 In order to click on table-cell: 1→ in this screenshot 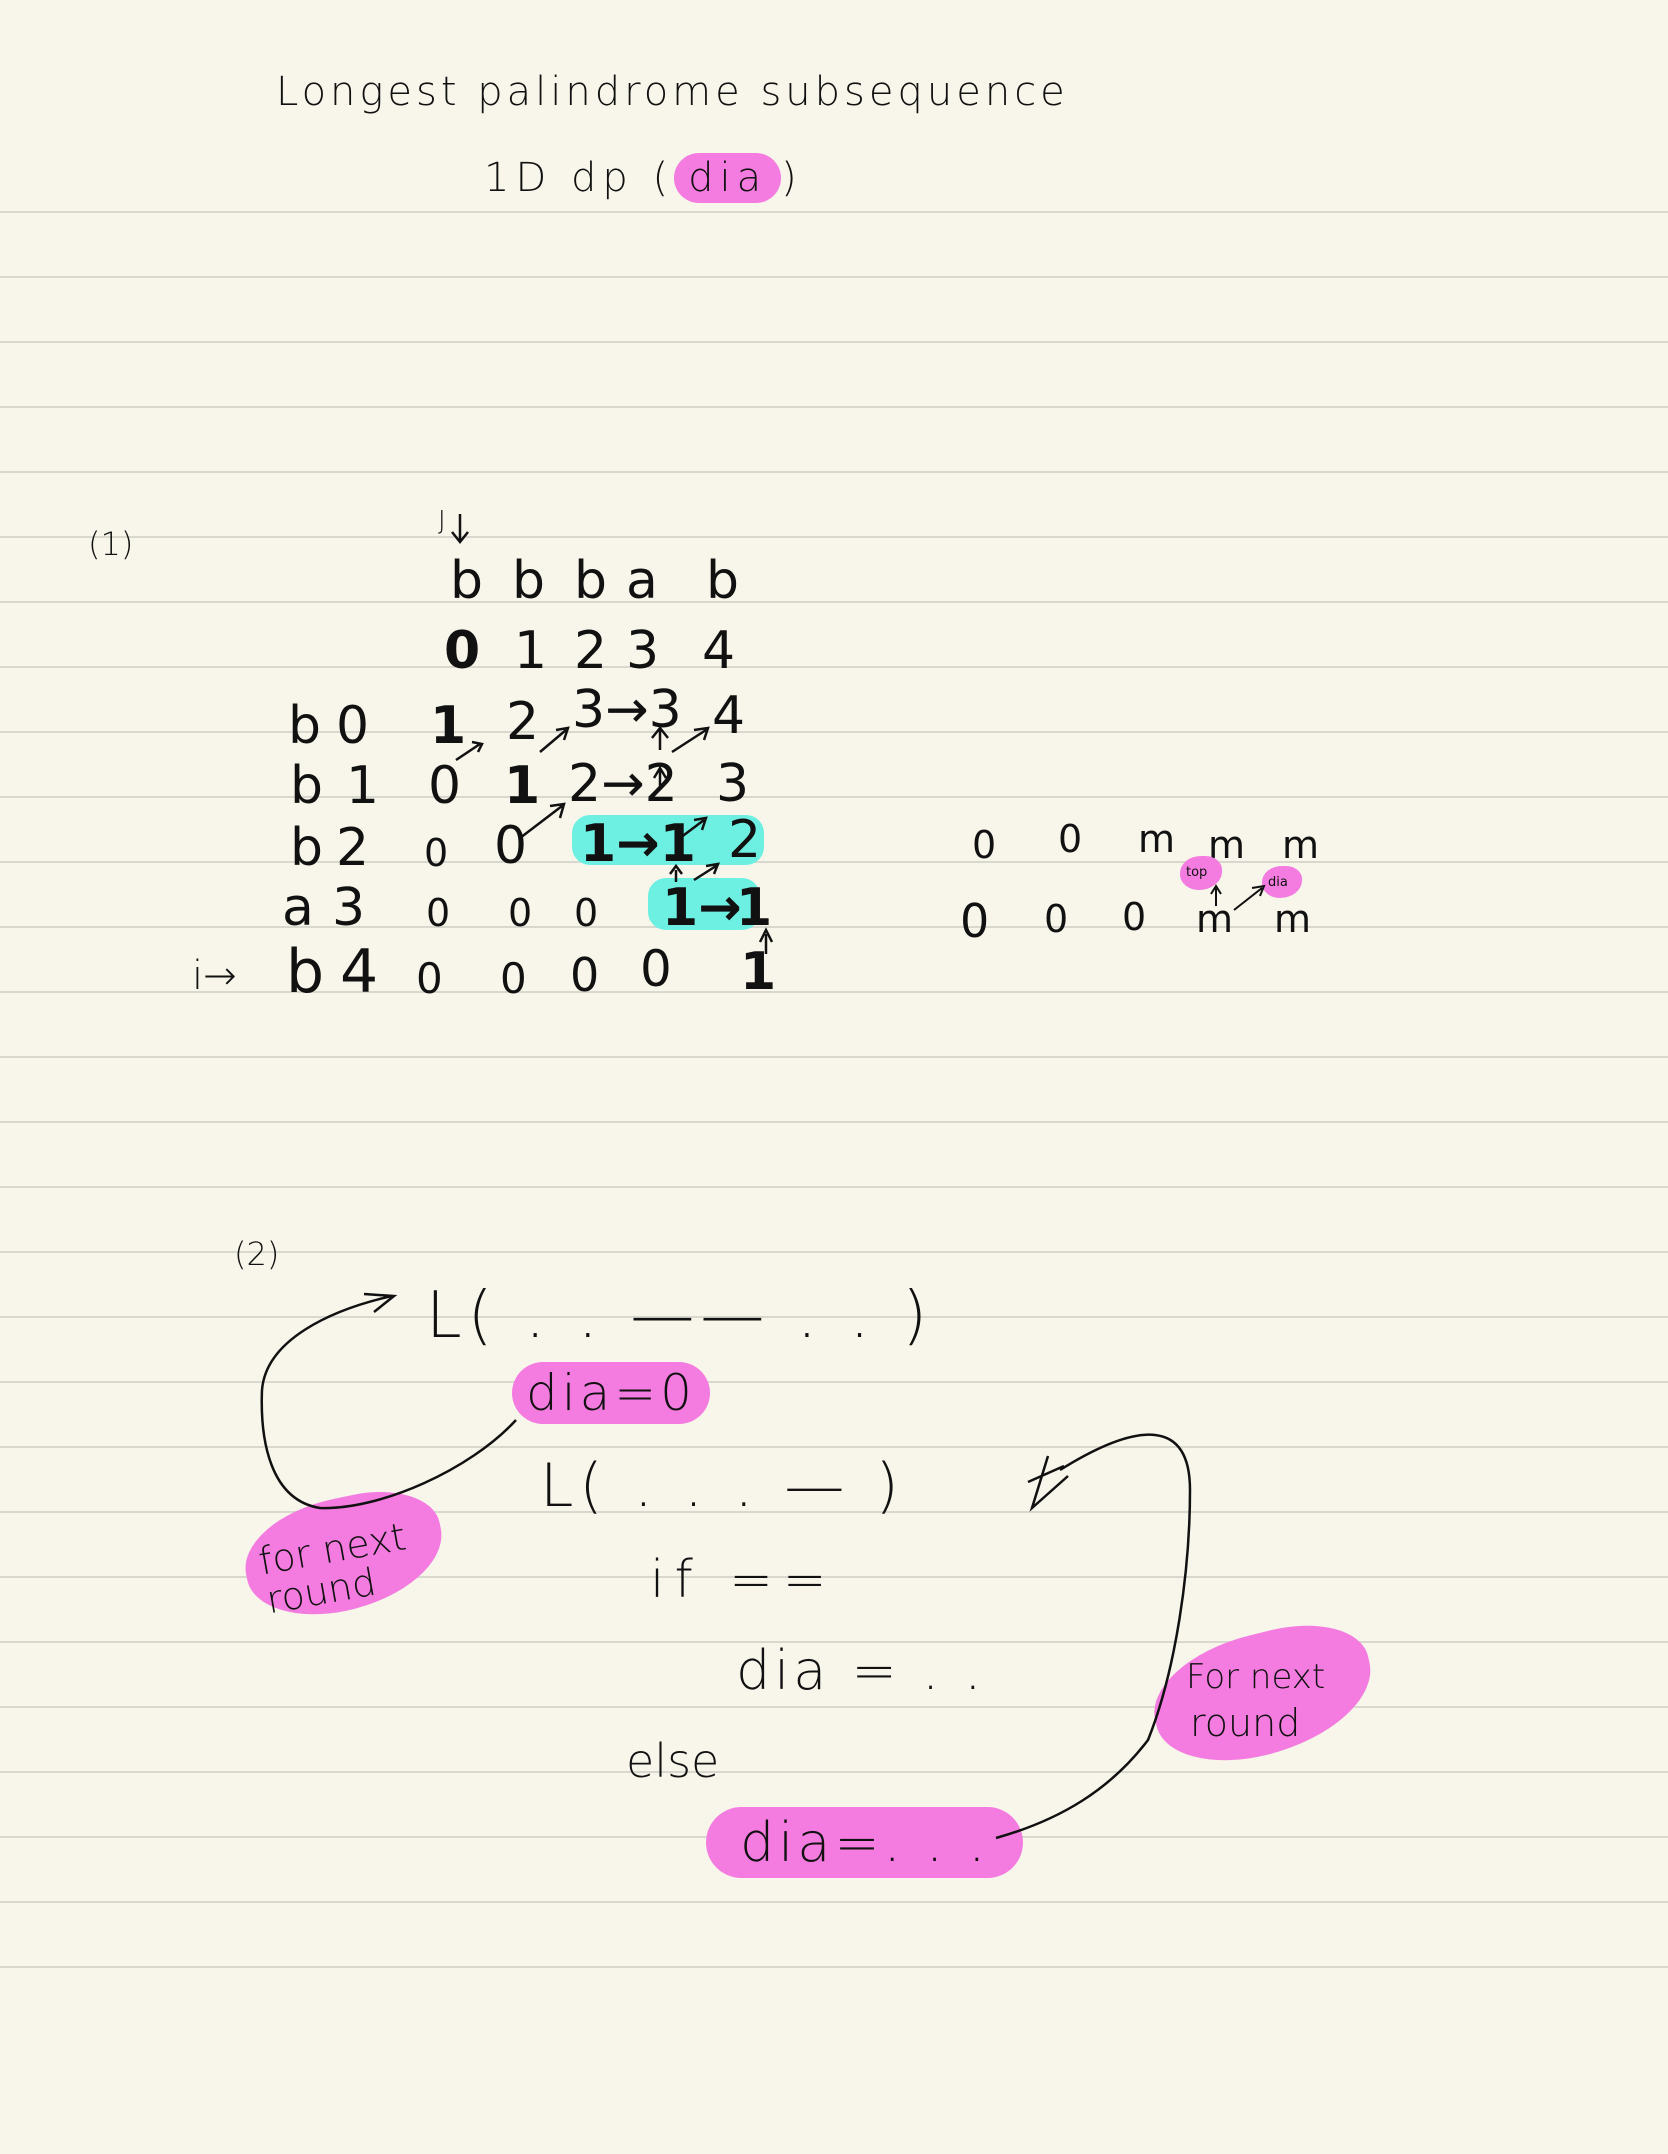, I will do `click(702, 908)`.